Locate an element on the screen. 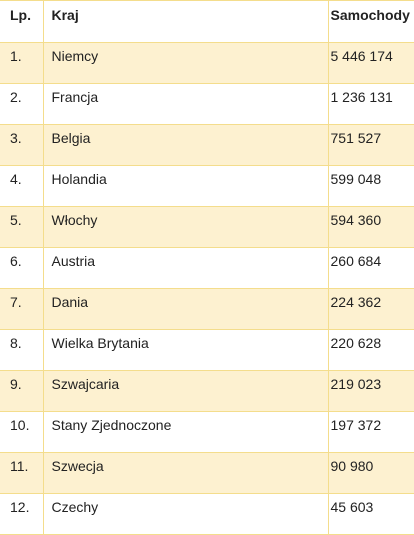  table-cell: Austria is located at coordinates (185, 268).